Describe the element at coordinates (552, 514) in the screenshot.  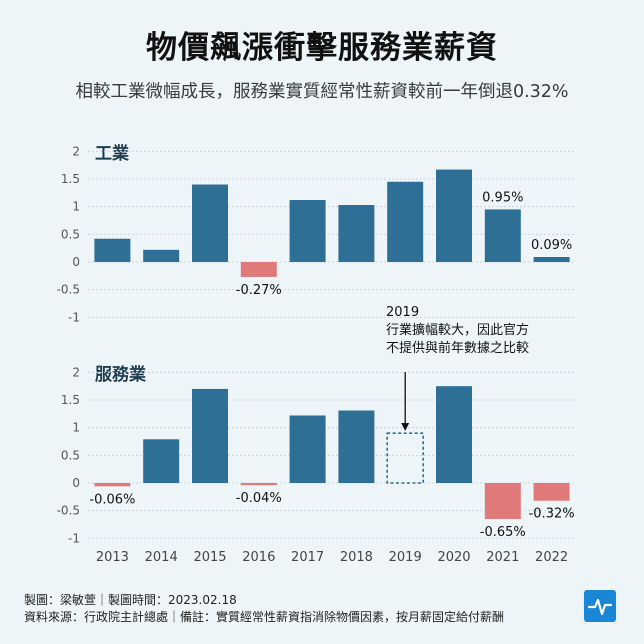
I see `data-label: -0.32%` at that location.